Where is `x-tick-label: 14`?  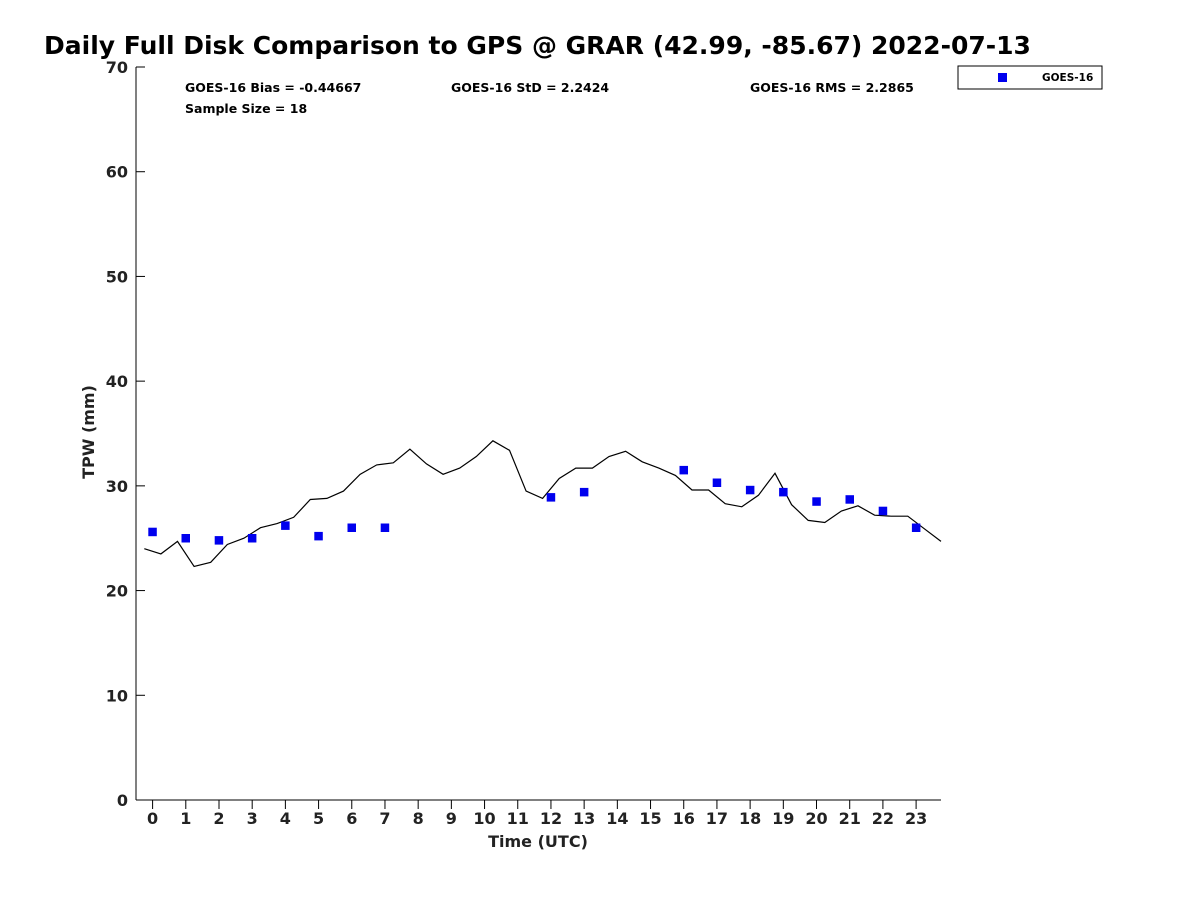
x-tick-label: 14 is located at coordinates (617, 818).